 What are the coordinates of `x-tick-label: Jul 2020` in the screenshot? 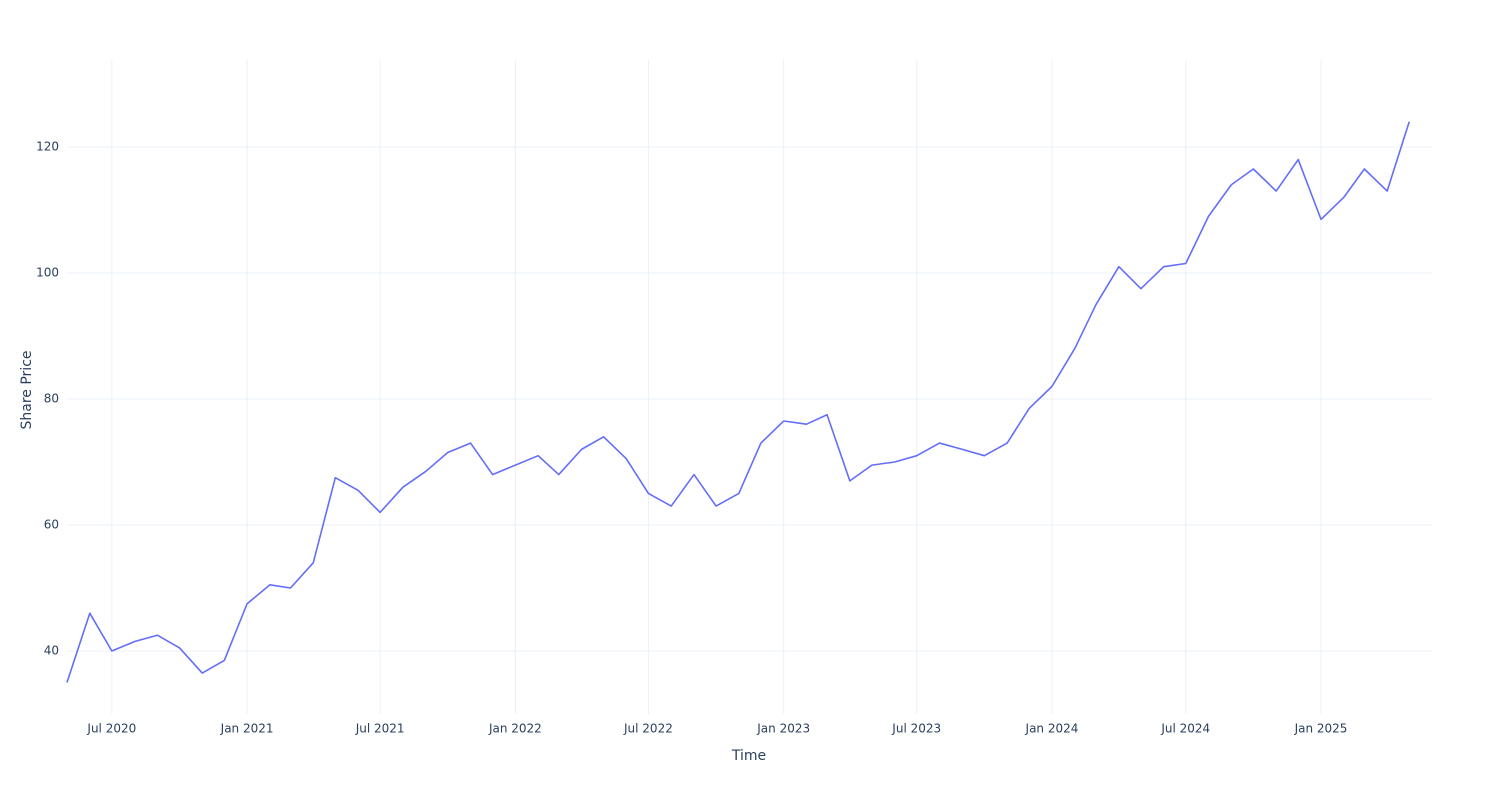 It's located at (111, 729).